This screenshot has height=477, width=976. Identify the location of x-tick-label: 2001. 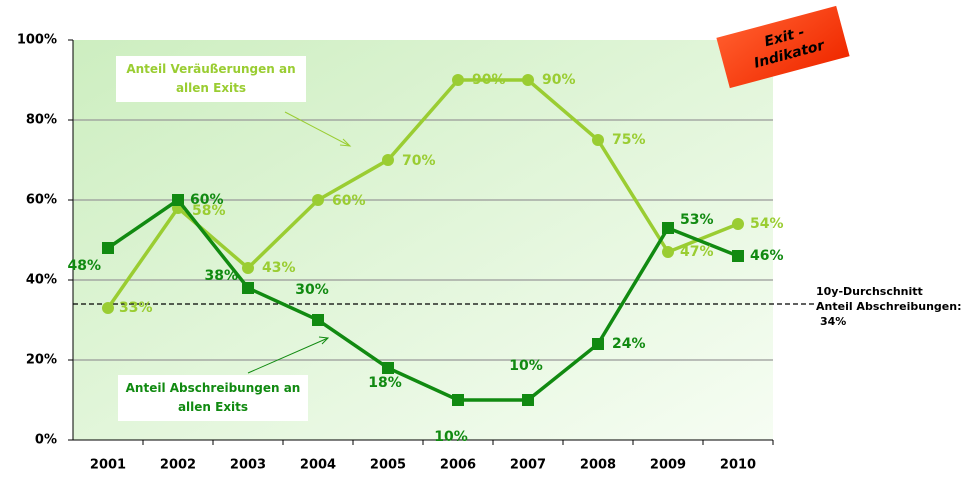
(108, 465).